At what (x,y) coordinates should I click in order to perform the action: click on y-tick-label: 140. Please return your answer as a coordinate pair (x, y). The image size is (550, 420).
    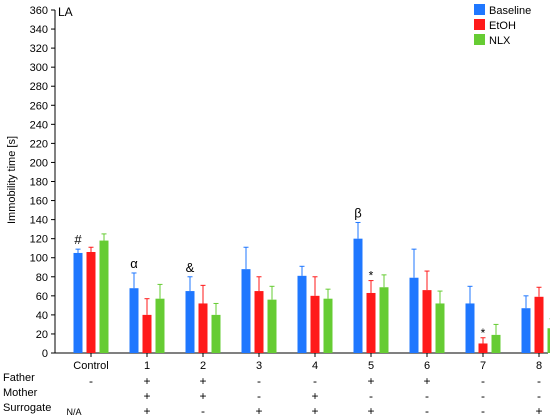
    Looking at the image, I should click on (39, 221).